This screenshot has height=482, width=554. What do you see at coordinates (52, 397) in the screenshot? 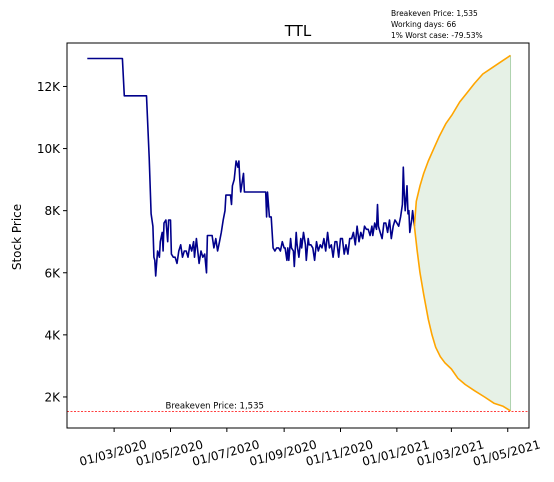
I see `y-tick-label: 2K` at bounding box center [52, 397].